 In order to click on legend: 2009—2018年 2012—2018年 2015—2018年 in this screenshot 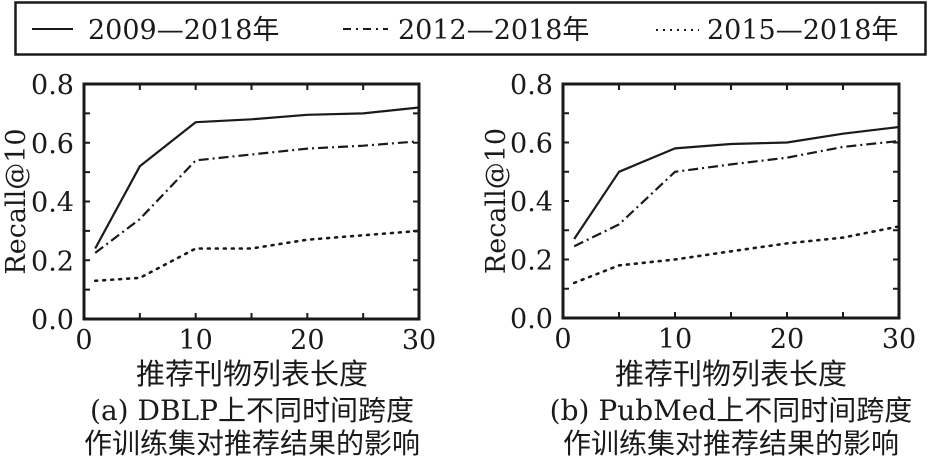, I will do `click(470, 28)`.